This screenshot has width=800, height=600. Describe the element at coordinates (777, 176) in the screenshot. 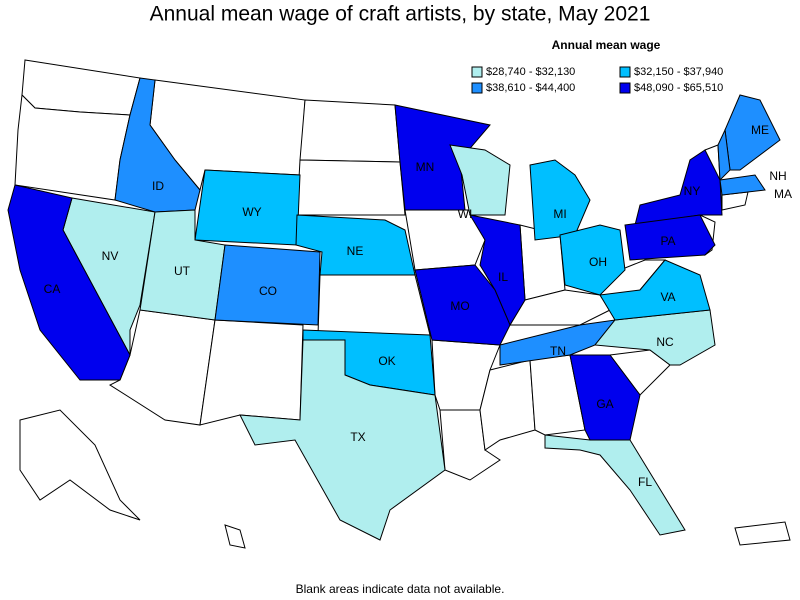

I see `state-label: NH` at that location.